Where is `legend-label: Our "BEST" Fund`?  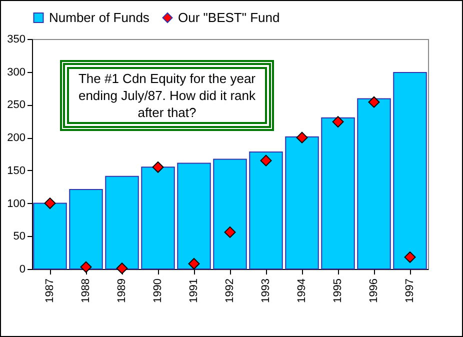
legend-label: Our "BEST" Fund is located at coordinates (229, 17).